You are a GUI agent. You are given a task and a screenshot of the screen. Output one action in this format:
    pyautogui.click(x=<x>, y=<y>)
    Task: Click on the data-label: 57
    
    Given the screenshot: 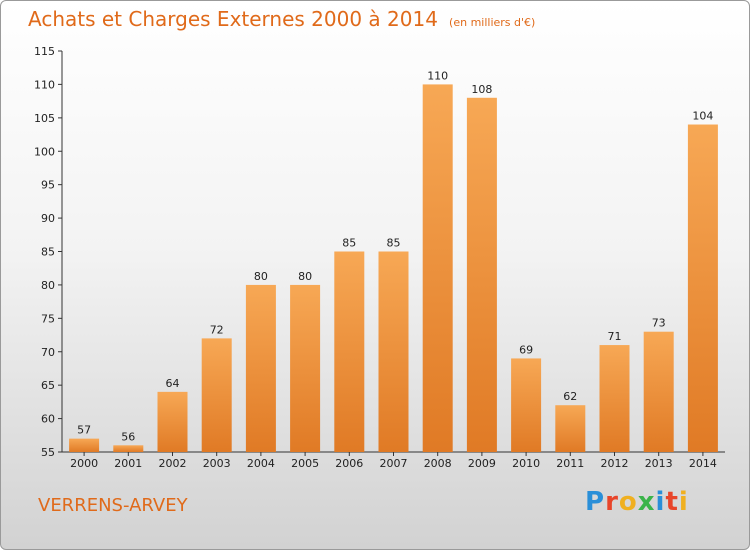 What is the action you would take?
    pyautogui.click(x=84, y=430)
    